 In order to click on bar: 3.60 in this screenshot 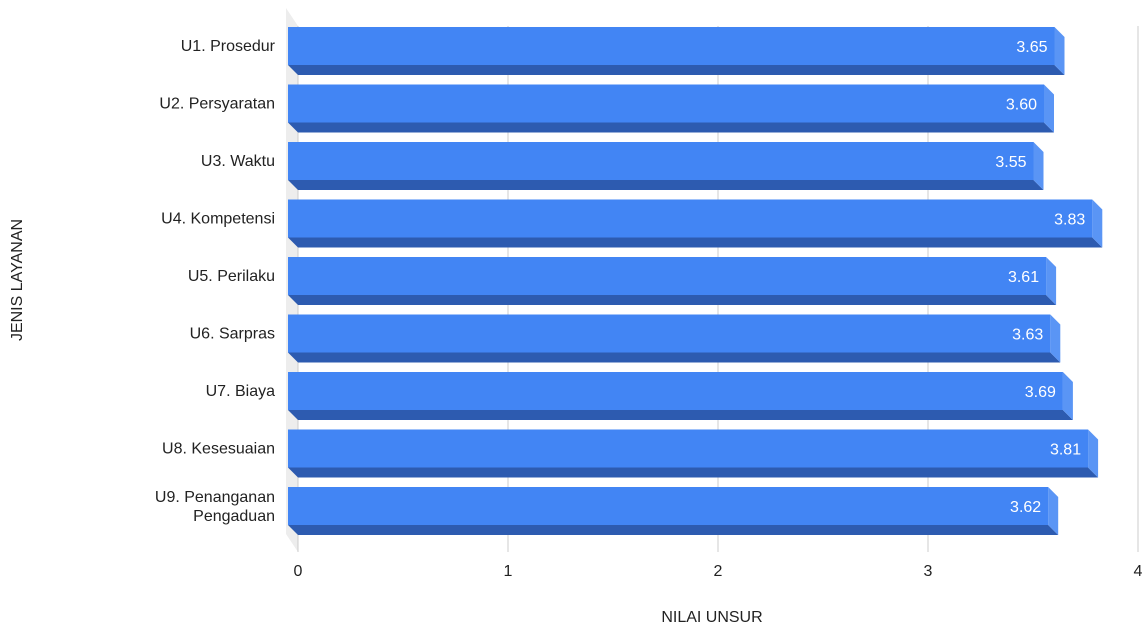, I will do `click(671, 109)`.